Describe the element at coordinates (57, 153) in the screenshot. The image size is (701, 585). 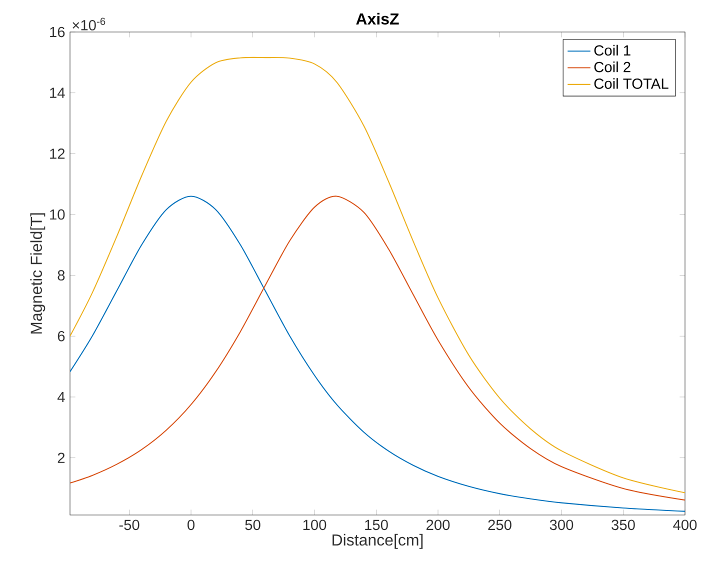
I see `y-tick-label: 12` at that location.